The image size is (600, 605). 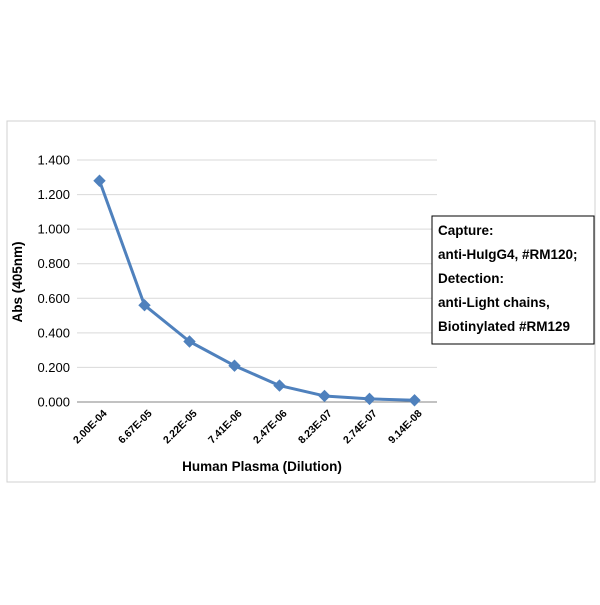 I want to click on y-axis-title: Abs (405nm), so click(x=17, y=281).